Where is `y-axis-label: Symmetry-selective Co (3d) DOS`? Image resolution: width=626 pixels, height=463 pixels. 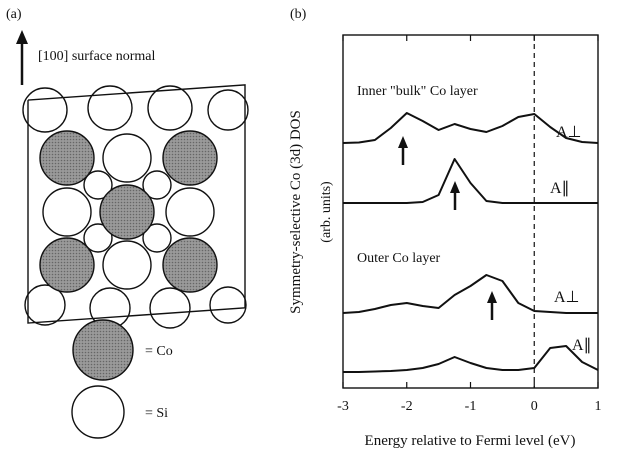
y-axis-label: Symmetry-selective Co (3d) DOS is located at coordinates (296, 212).